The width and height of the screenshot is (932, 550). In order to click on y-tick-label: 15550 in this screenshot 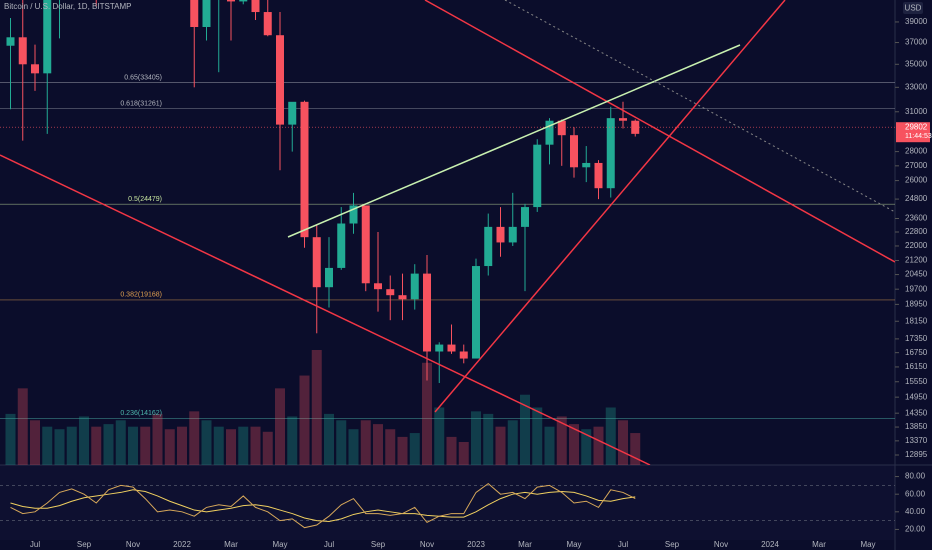, I will do `click(916, 381)`.